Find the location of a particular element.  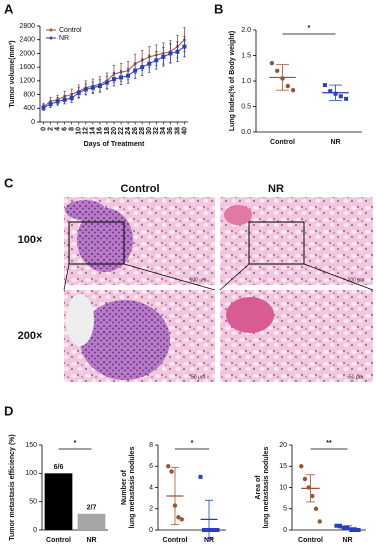

y-tick-label: 1.5 is located at coordinates (246, 55).